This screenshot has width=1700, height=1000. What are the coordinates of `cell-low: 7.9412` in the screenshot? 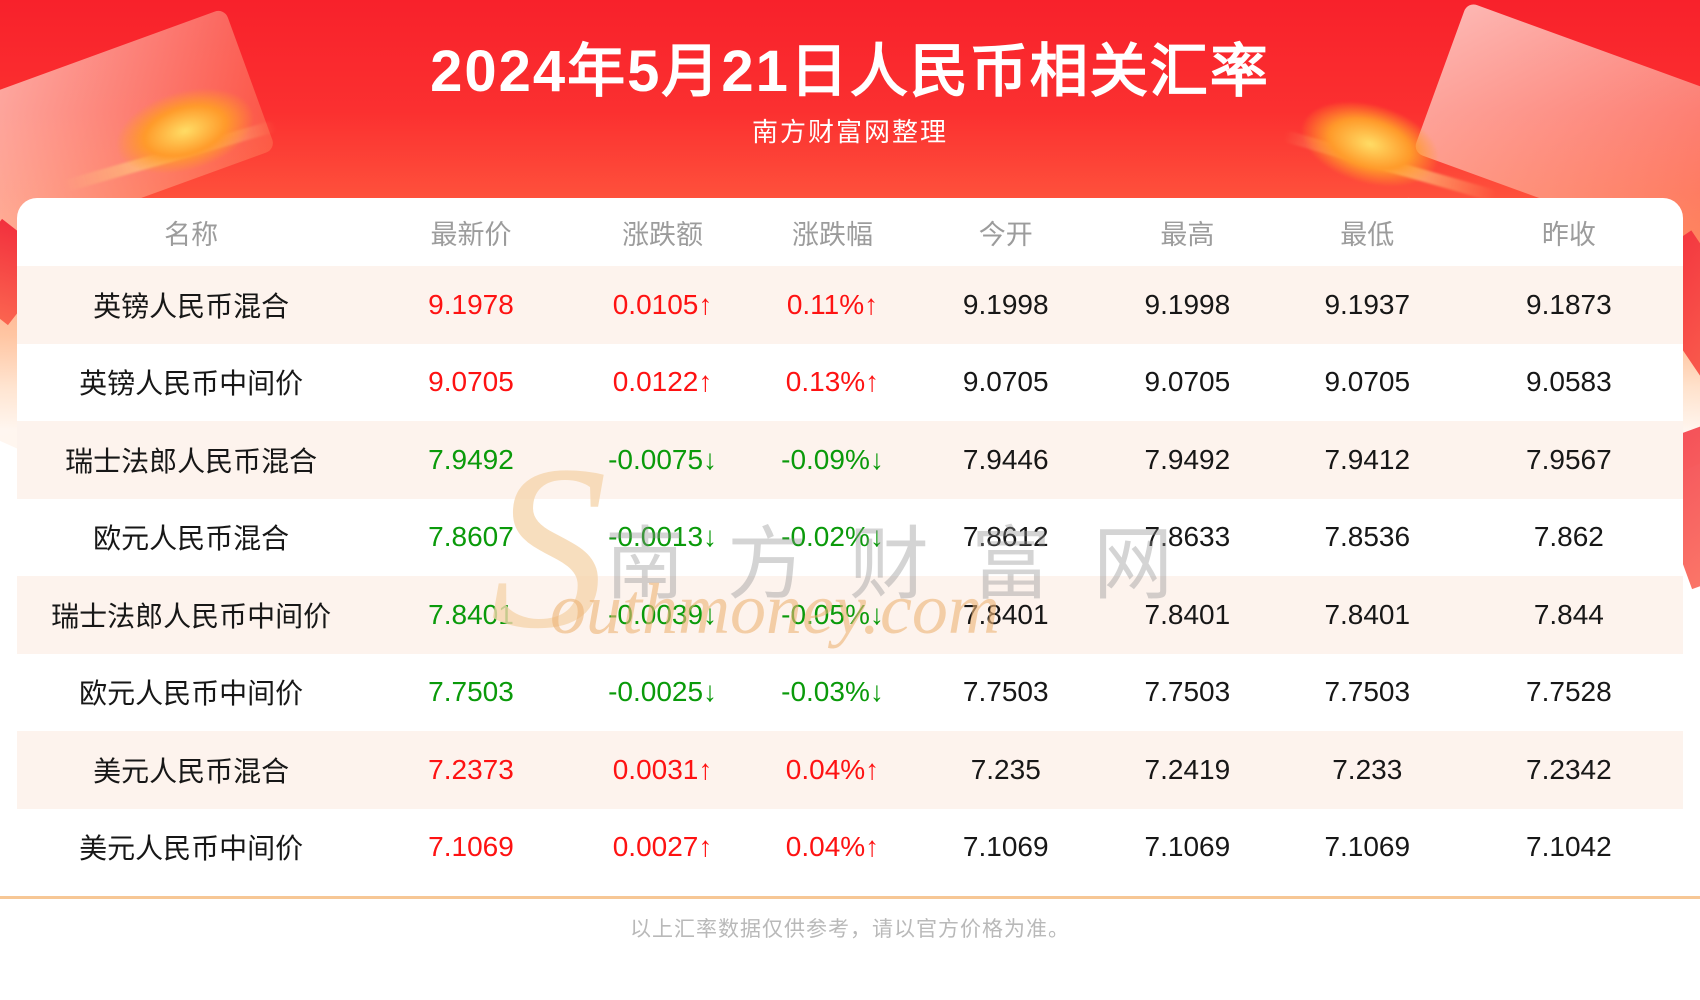 It's located at (1367, 459).